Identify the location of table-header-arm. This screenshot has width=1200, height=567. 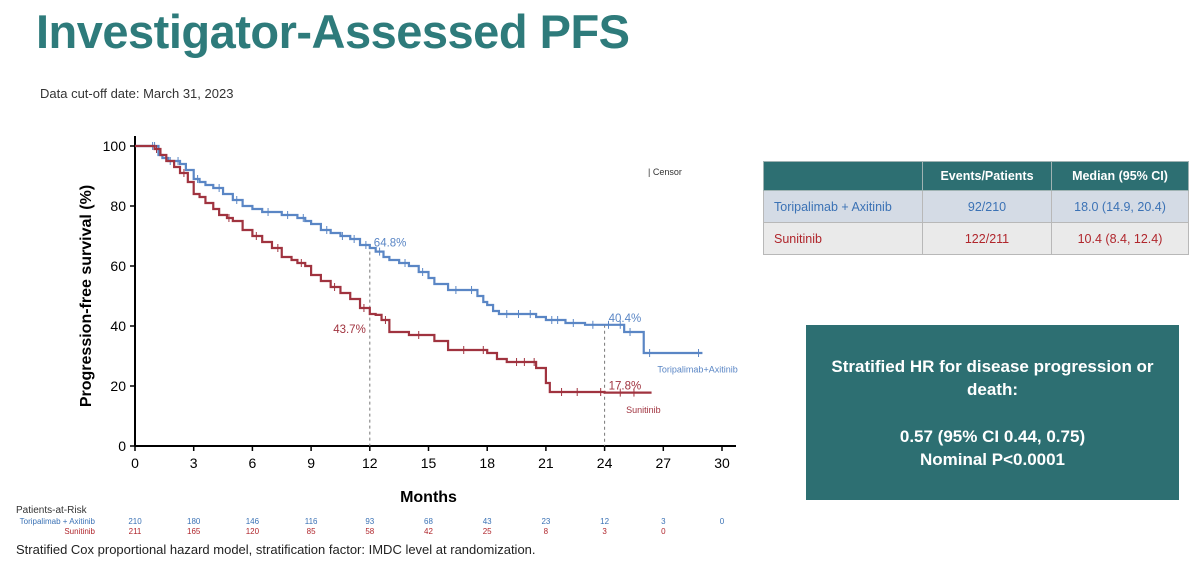
(843, 176).